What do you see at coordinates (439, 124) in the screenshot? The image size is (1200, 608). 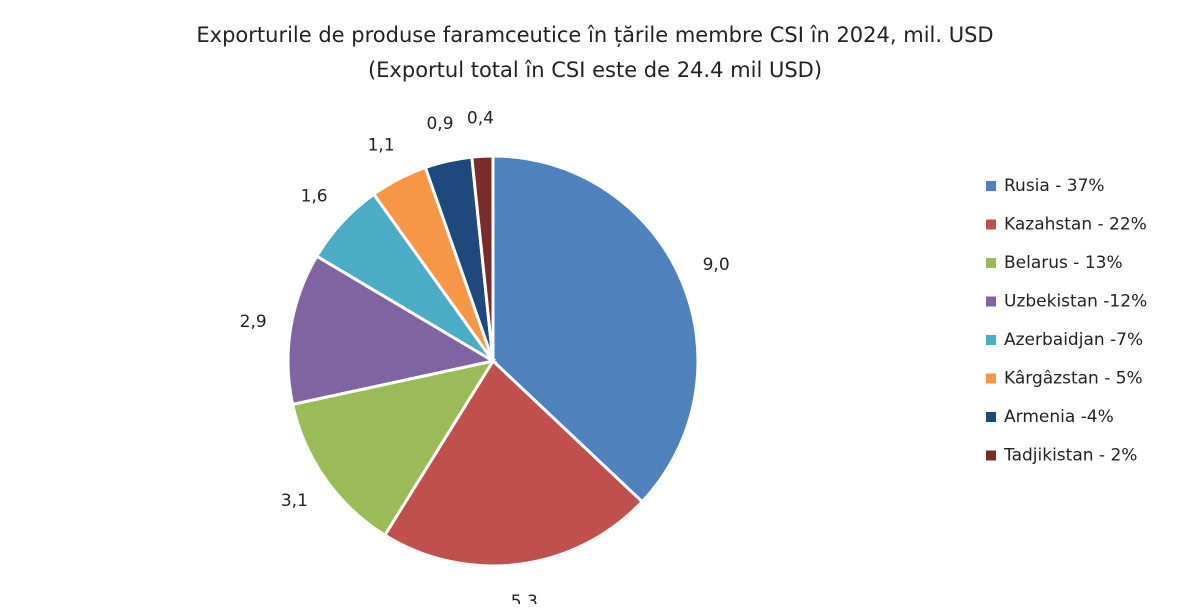 I see `data-label: 0,9` at bounding box center [439, 124].